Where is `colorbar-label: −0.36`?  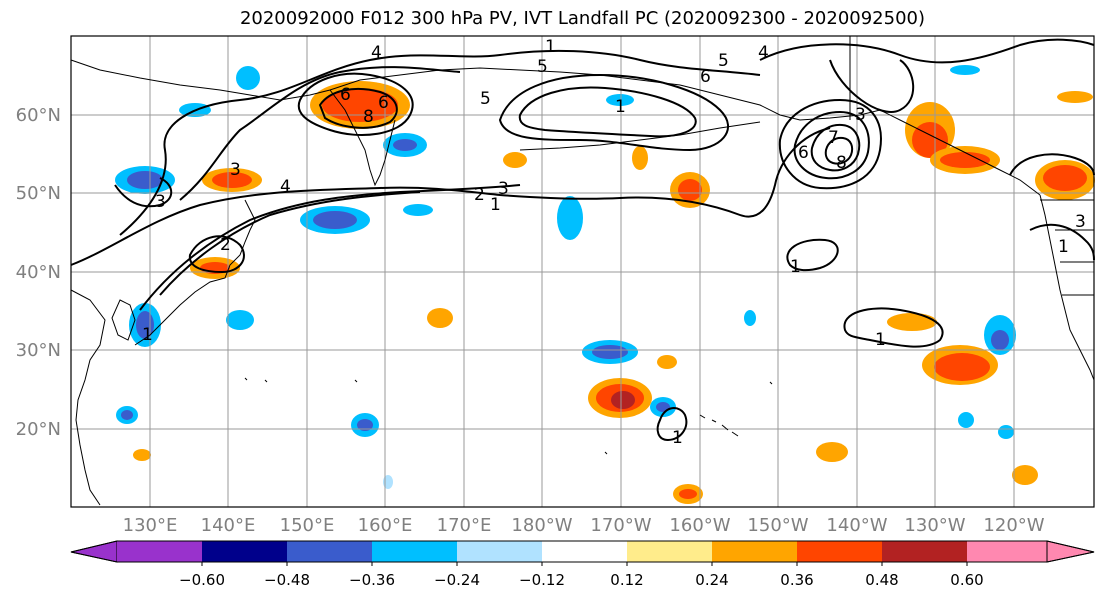 colorbar-label: −0.36 is located at coordinates (372, 580).